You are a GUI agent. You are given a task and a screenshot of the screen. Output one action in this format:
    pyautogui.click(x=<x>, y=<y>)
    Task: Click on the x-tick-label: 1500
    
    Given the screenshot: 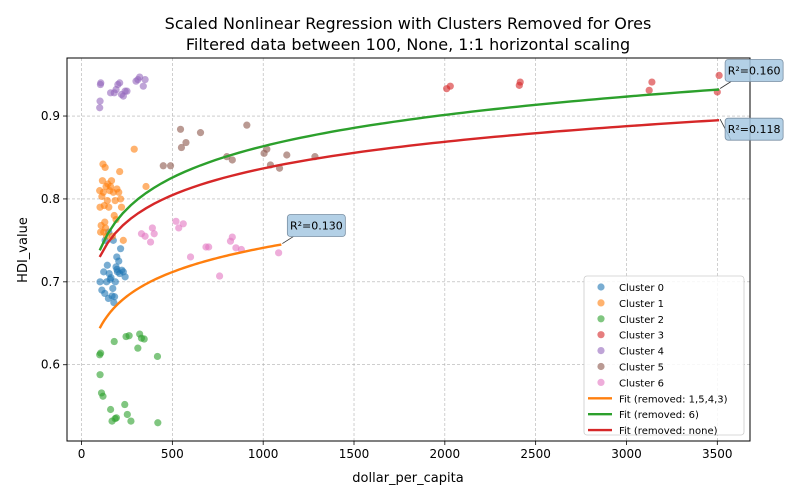 What is the action you would take?
    pyautogui.click(x=354, y=454)
    